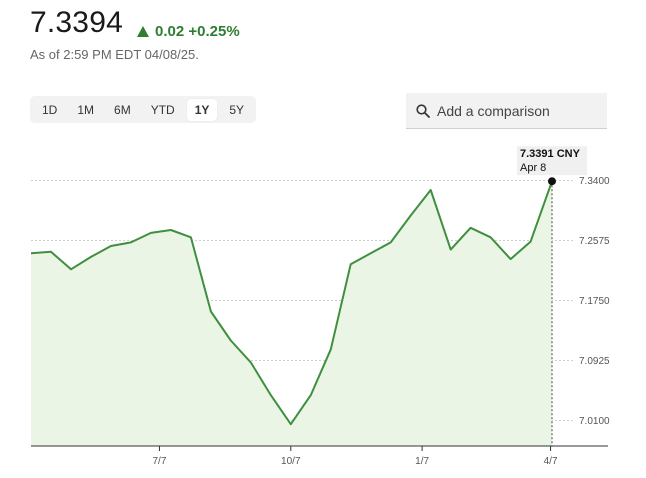 This screenshot has height=478, width=646. What do you see at coordinates (594, 421) in the screenshot?
I see `y-tick-label: 7.0100` at bounding box center [594, 421].